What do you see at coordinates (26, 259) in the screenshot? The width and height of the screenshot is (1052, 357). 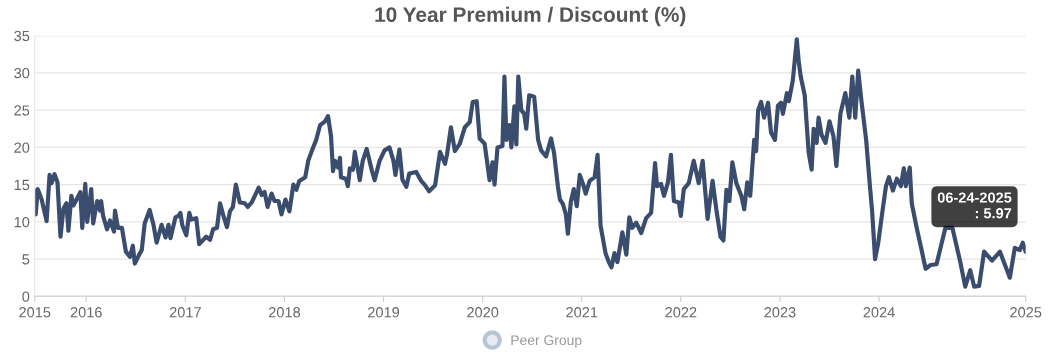 I see `y-tick-label: 5` at bounding box center [26, 259].